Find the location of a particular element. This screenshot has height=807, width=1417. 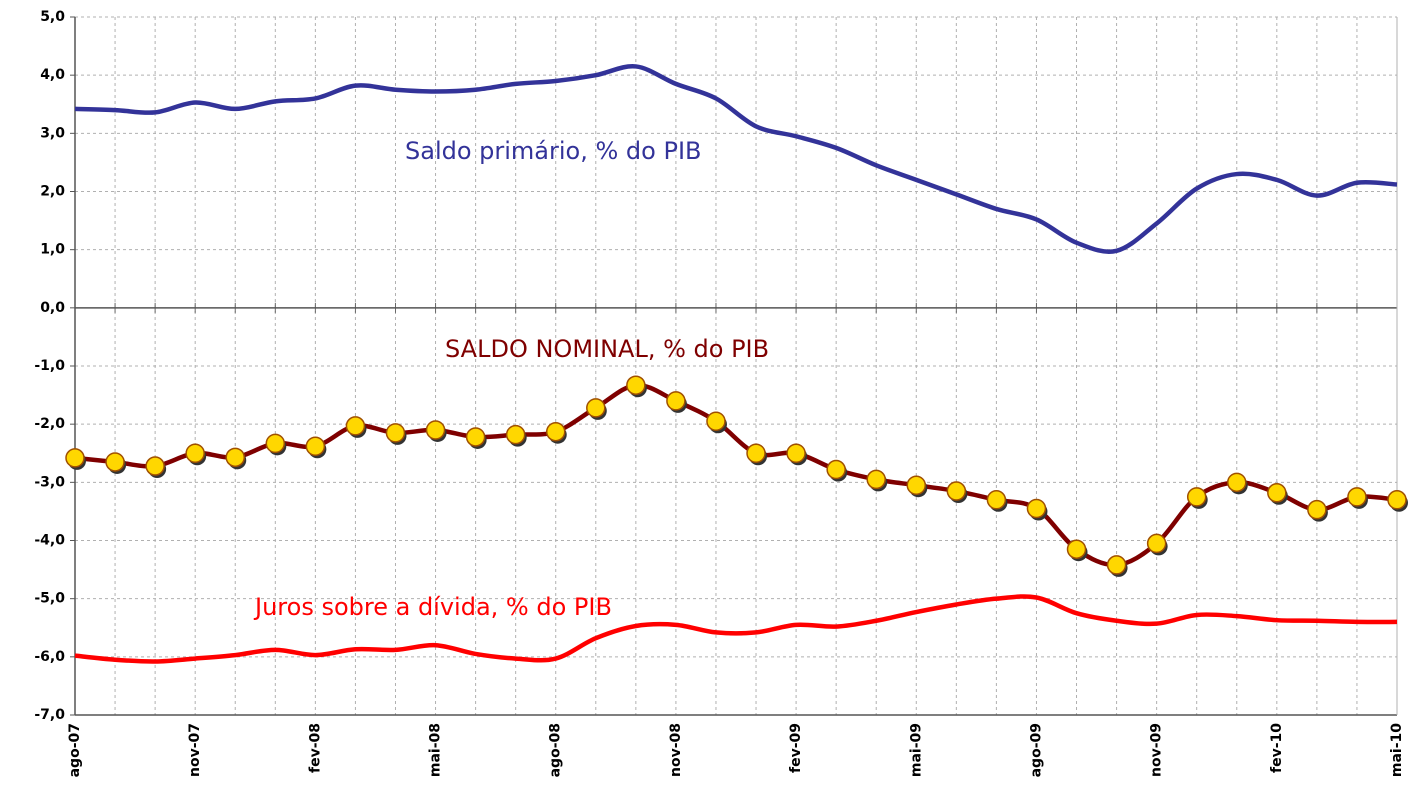

y-tick-label: -4,0 is located at coordinates (49, 541).